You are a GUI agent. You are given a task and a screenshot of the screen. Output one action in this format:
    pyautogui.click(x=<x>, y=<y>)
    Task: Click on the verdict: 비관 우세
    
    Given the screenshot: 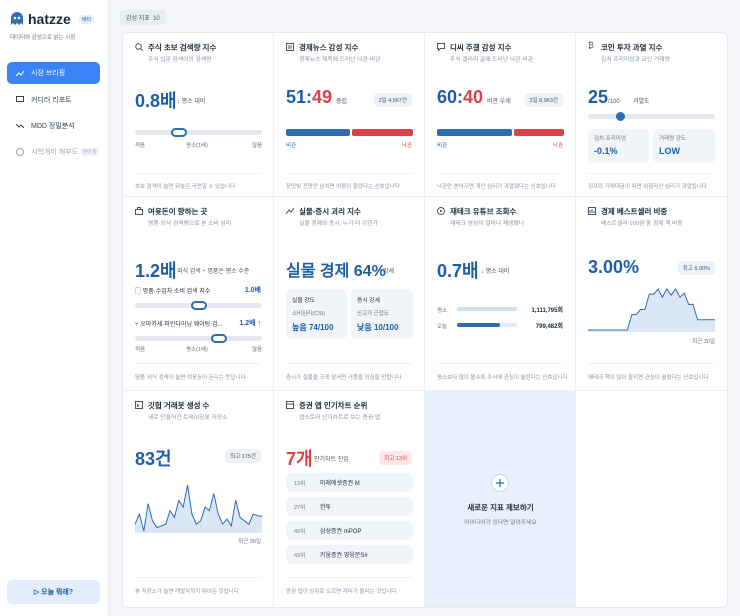 What is the action you would take?
    pyautogui.click(x=499, y=102)
    